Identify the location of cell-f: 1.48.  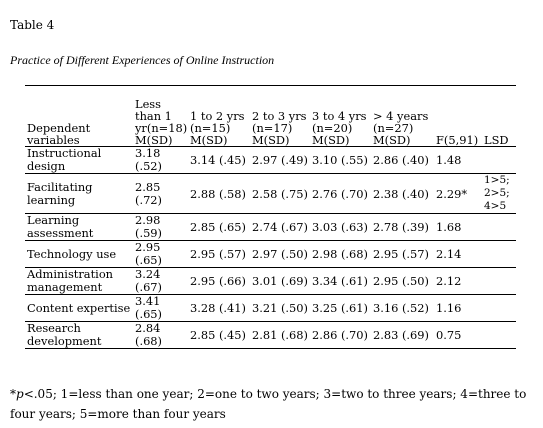
(449, 160).